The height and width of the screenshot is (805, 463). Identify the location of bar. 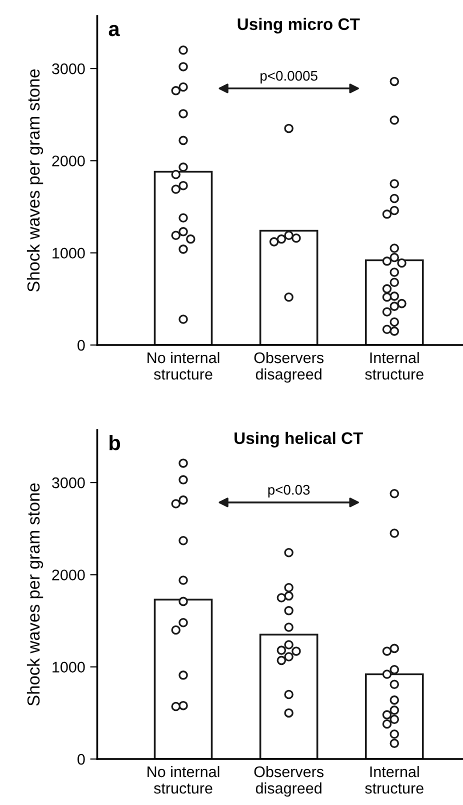
(288, 288).